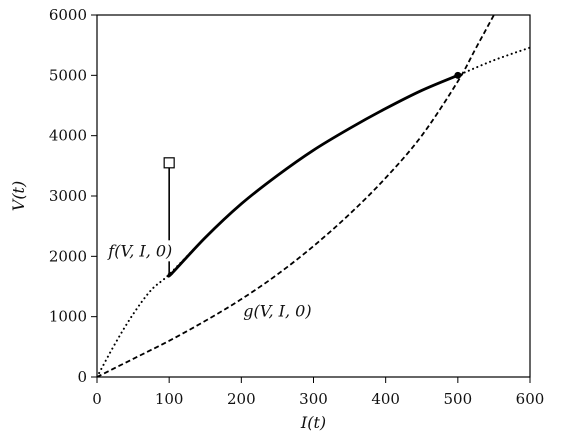  What do you see at coordinates (68, 256) in the screenshot?
I see `y-tick-label: 2000` at bounding box center [68, 256].